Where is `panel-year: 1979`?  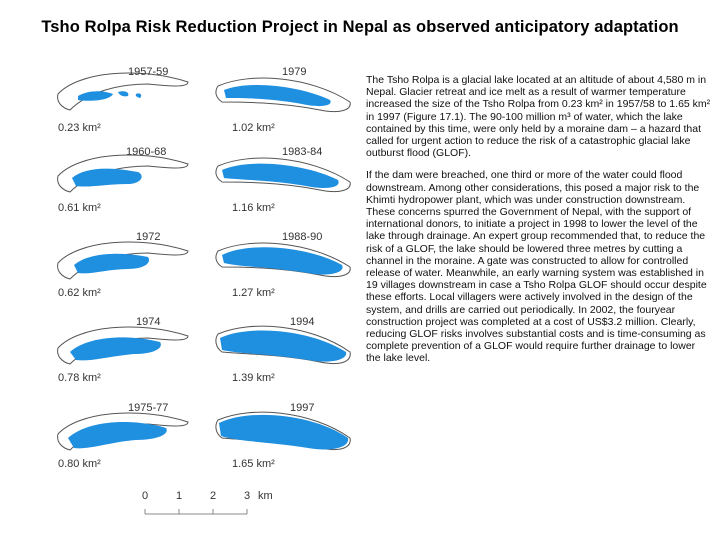
panel-year: 1979 is located at coordinates (294, 72).